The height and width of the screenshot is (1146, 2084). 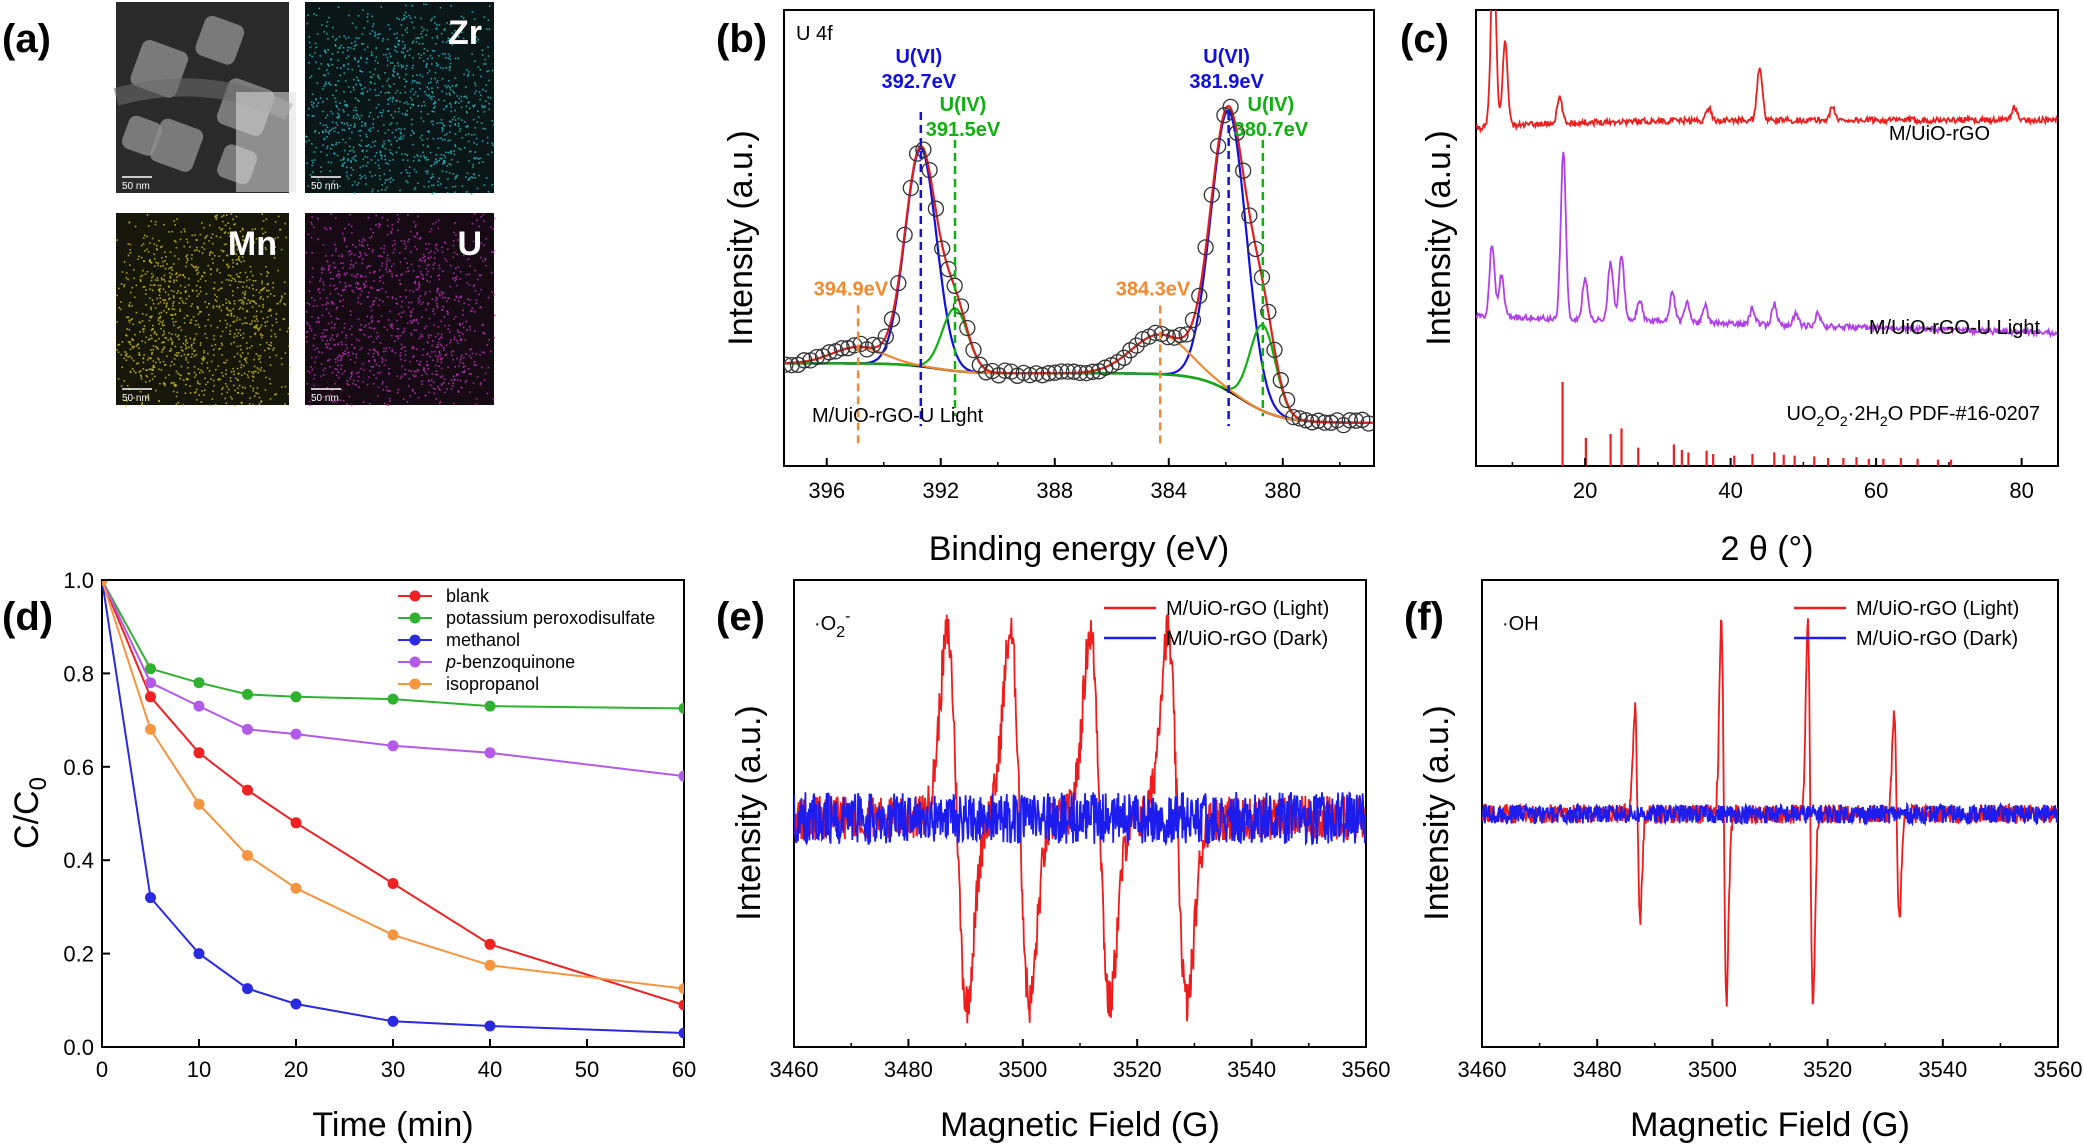 What do you see at coordinates (740, 617) in the screenshot?
I see `panel-e-letter: (e)` at bounding box center [740, 617].